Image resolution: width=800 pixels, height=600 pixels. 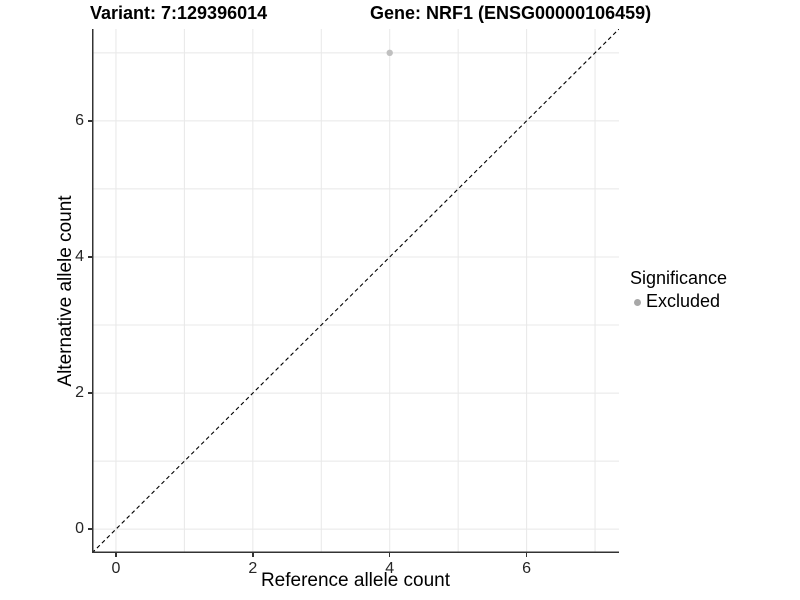 What do you see at coordinates (389, 53) in the screenshot?
I see `data-point` at bounding box center [389, 53].